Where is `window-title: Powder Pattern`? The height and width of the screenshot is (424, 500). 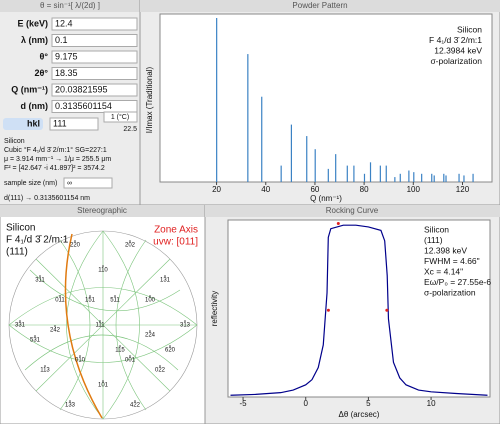 window-title: Powder Pattern is located at coordinates (319, 5).